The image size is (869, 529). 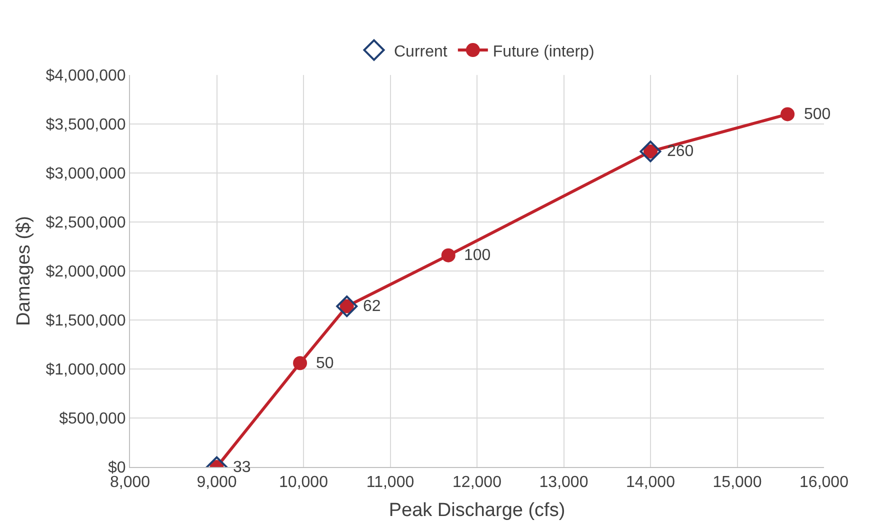 What do you see at coordinates (651, 483) in the screenshot?
I see `x-tick-label: 14,000` at bounding box center [651, 483].